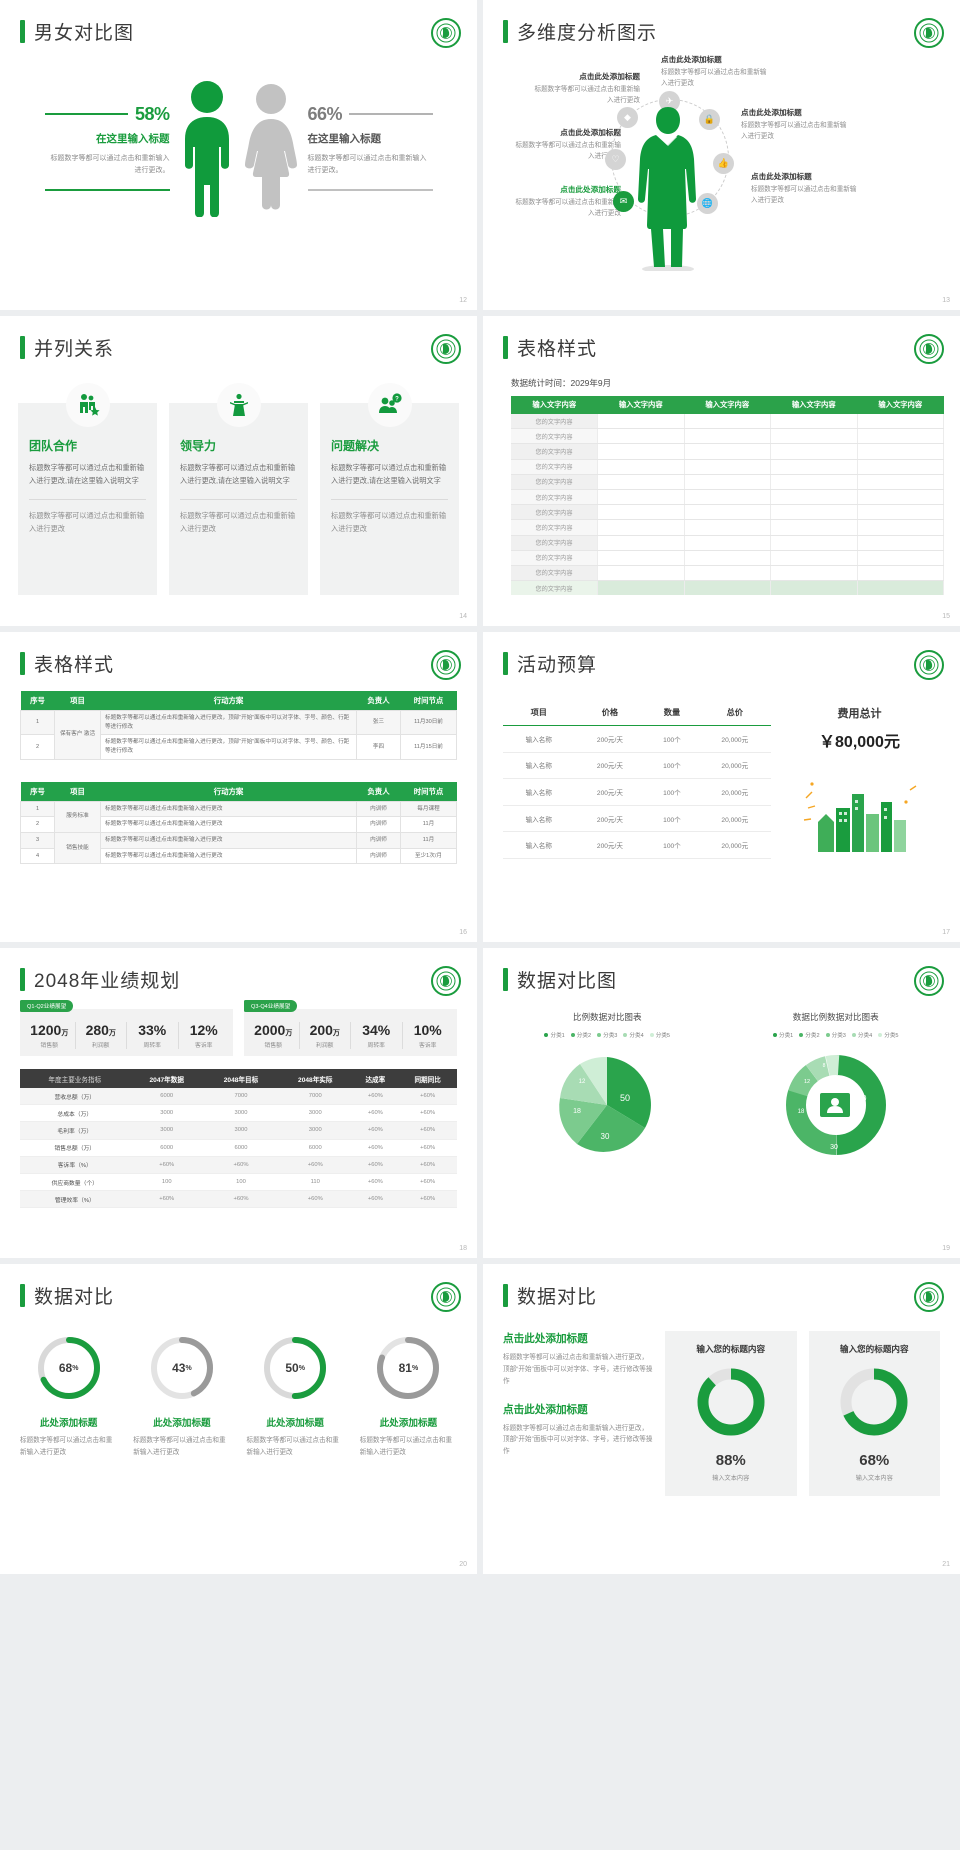  I want to click on page-title: 数据对比, so click(557, 1297).